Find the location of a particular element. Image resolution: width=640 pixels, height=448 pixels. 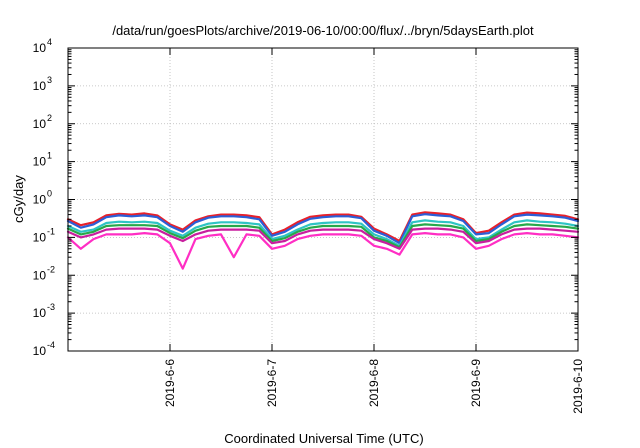

y-tick-exponent: 4 is located at coordinates (49, 42).